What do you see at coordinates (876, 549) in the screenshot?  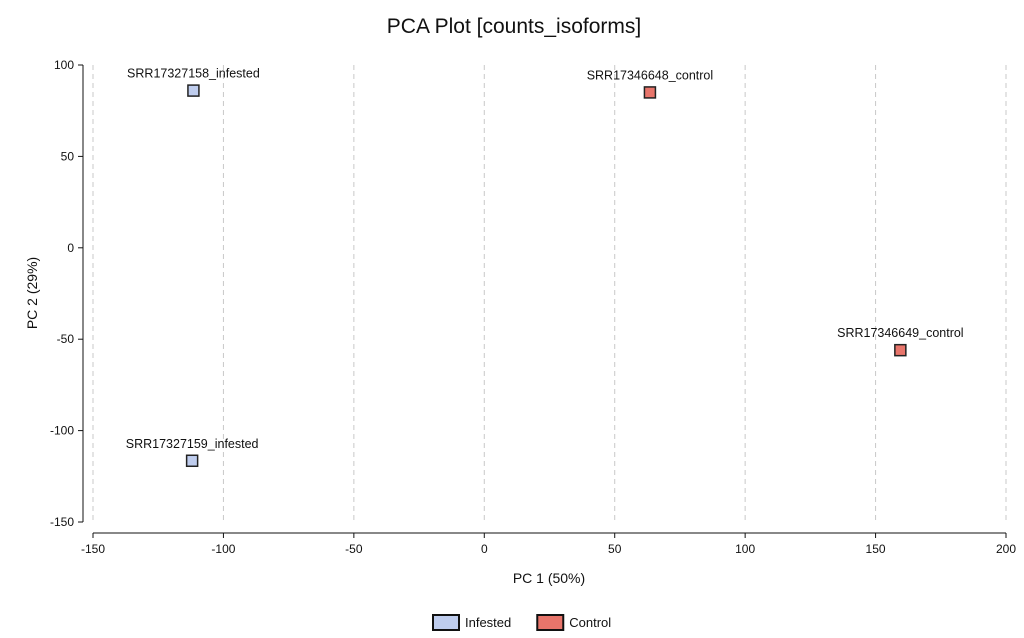 I see `x-tick-label: 150` at bounding box center [876, 549].